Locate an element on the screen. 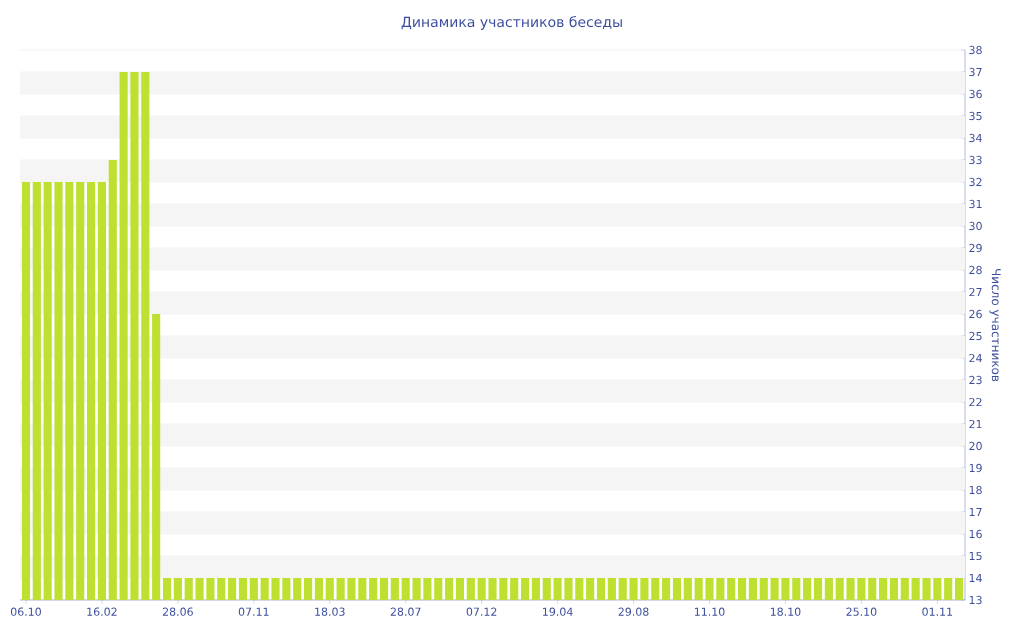  y-tick-label: 17 is located at coordinates (975, 512).